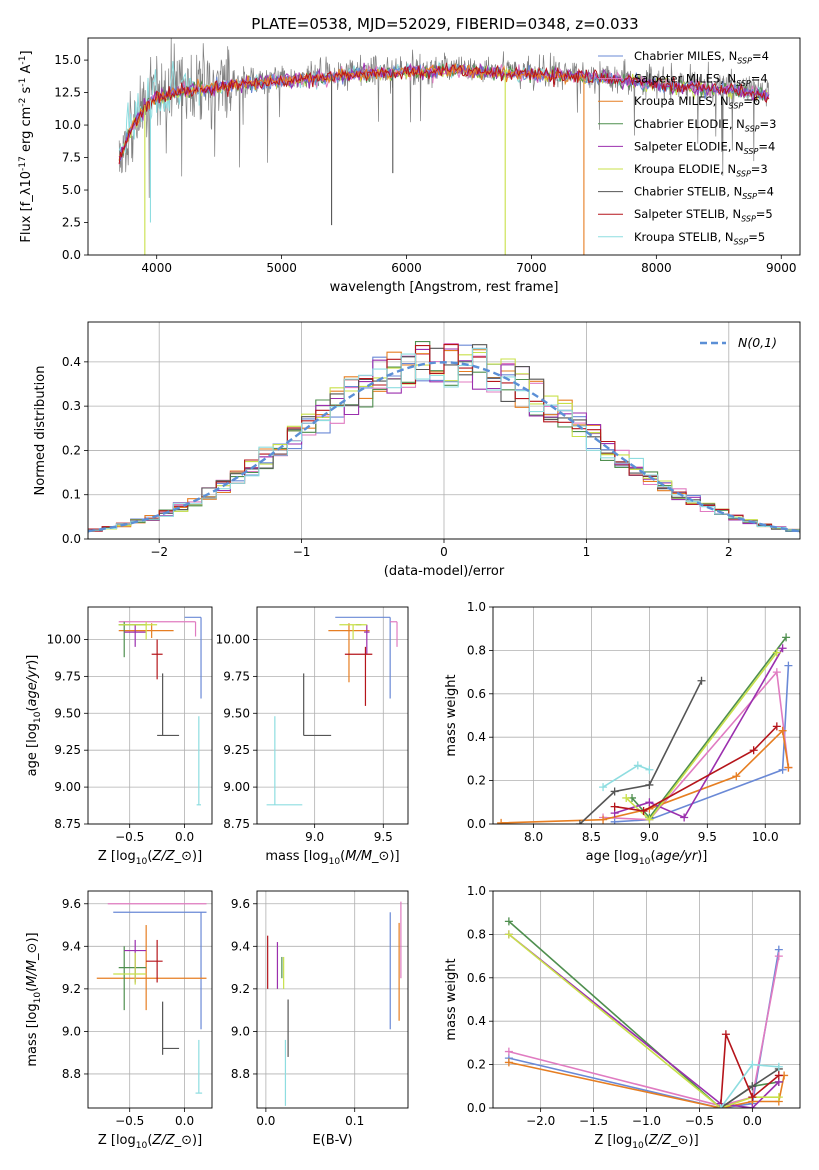 This screenshot has width=819, height=1170. What do you see at coordinates (240, 989) in the screenshot?
I see `y-tick-label: 9.2` at bounding box center [240, 989].